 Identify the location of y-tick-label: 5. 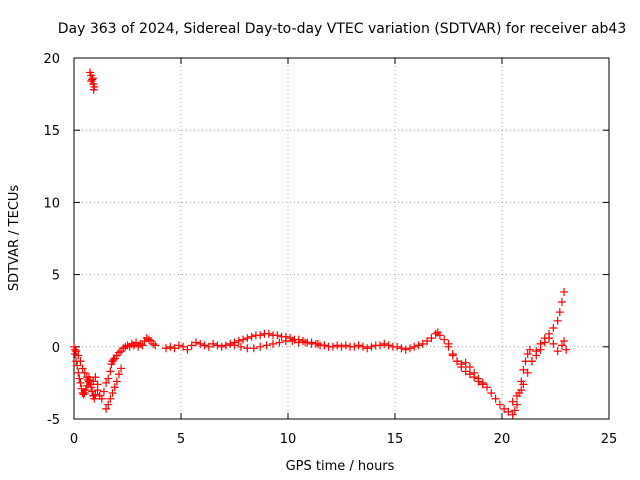
(56, 276).